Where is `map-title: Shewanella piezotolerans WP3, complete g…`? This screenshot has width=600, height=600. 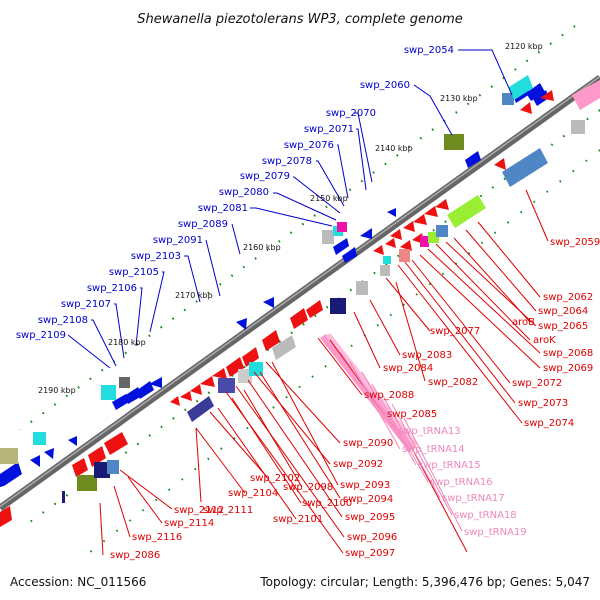
map-title: Shewanella piezotolerans WP3, complete g… is located at coordinates (300, 19).